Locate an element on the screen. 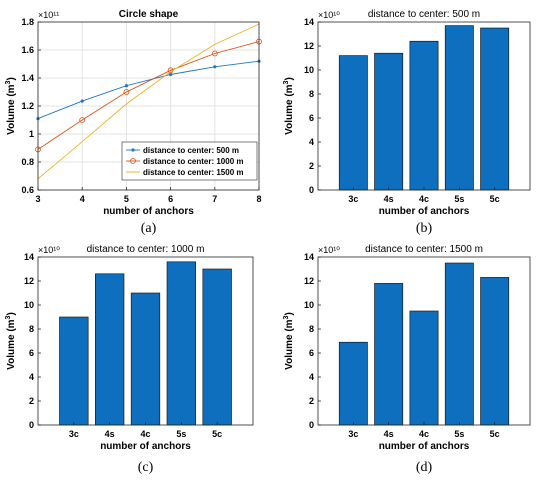 The height and width of the screenshot is (484, 550). legend-entry: distance to center: 1000 m is located at coordinates (193, 161).